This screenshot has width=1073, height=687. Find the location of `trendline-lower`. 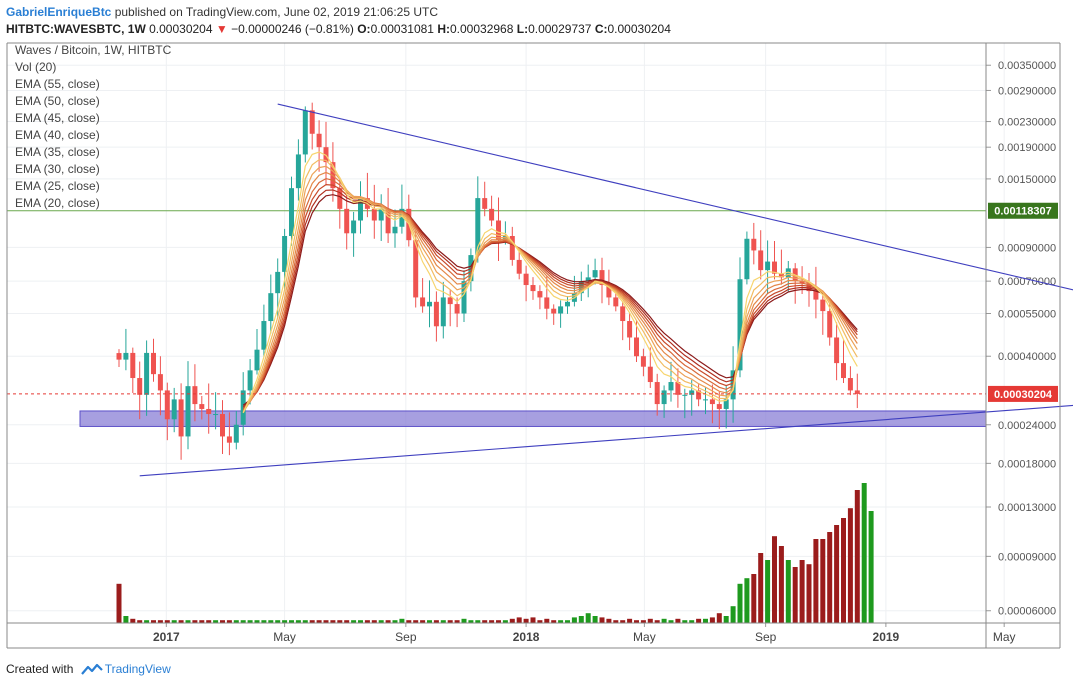

trendline-lower is located at coordinates (606, 438).